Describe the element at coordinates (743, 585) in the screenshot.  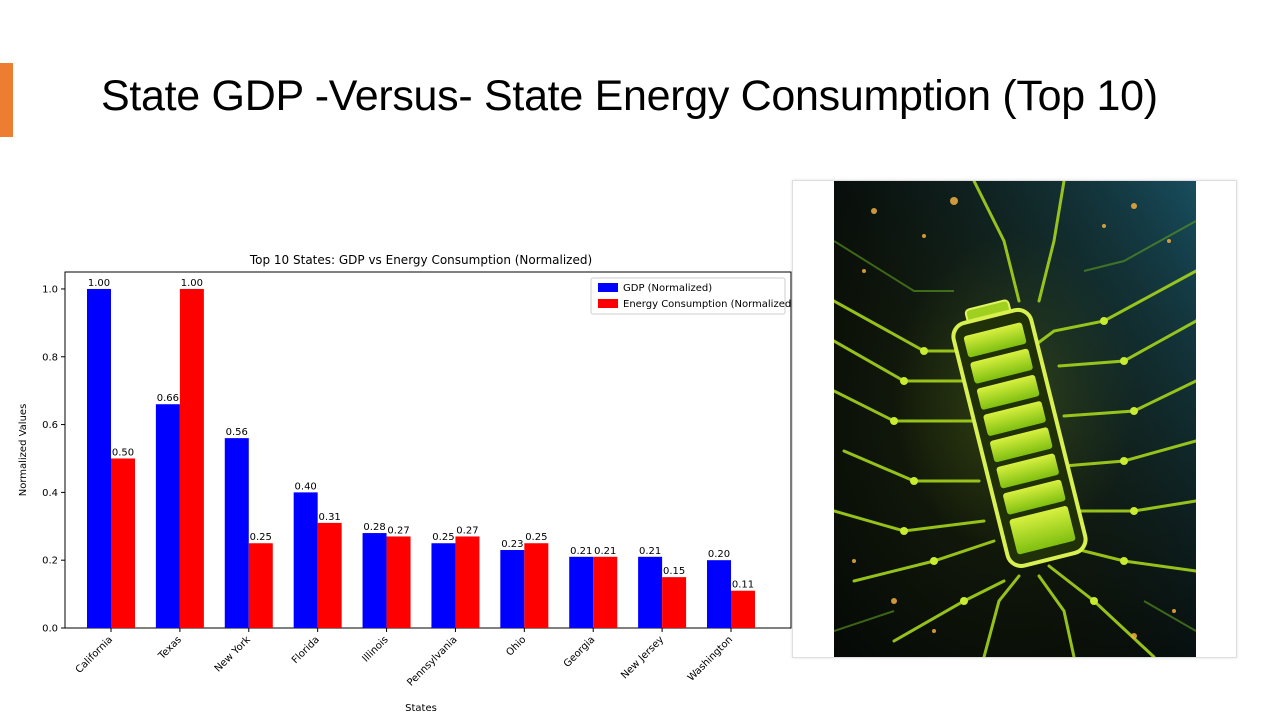
I see `bar-value-label: 0.11` at that location.